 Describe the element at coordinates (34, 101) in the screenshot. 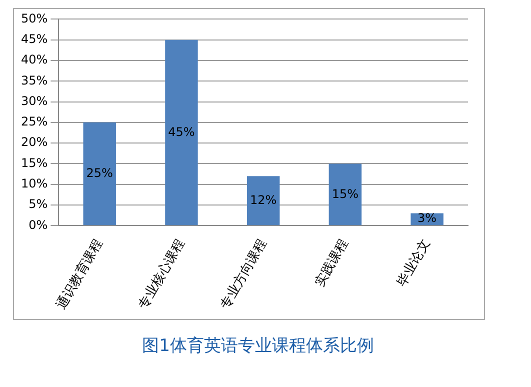

I see `y-tick-label: 30%` at that location.